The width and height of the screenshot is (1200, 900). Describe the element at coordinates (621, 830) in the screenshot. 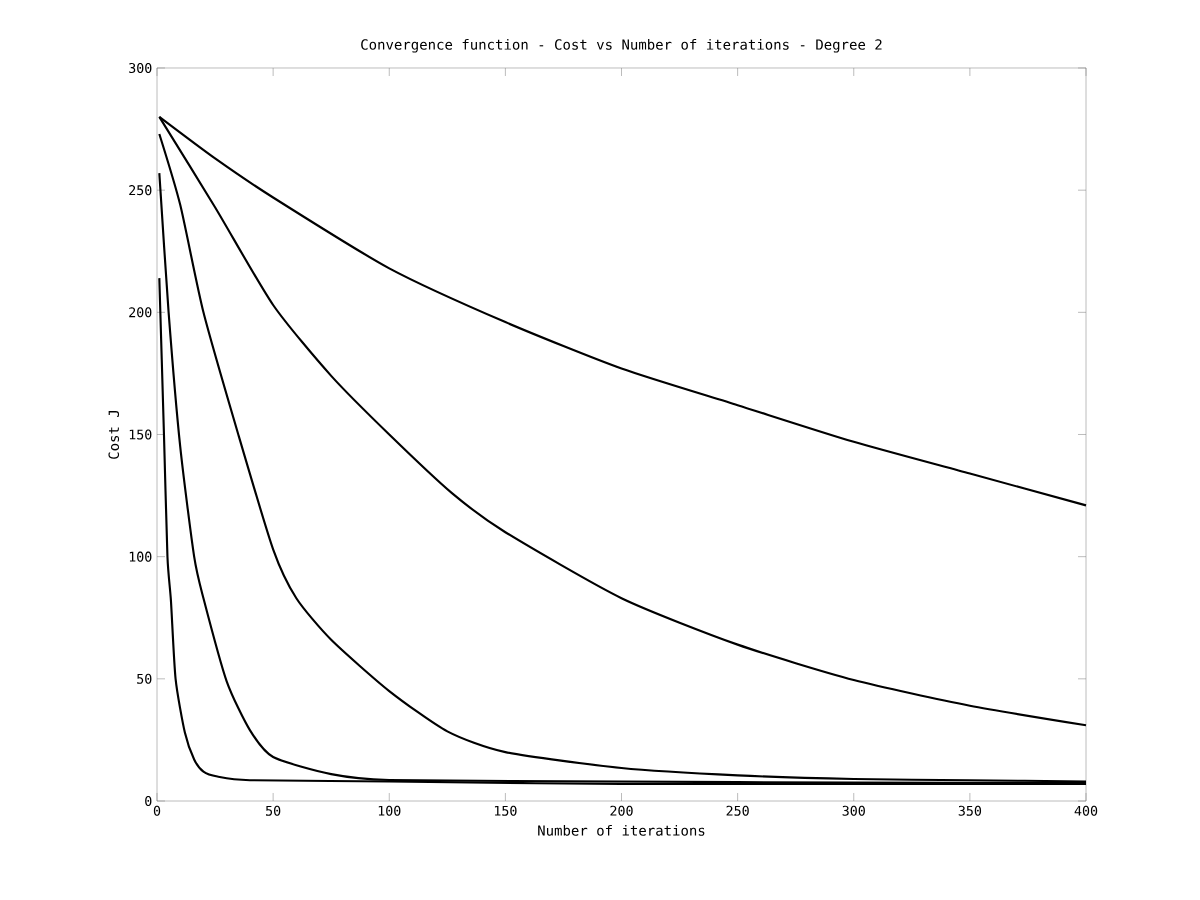

I see `x-axis-title: Number of iterations` at that location.